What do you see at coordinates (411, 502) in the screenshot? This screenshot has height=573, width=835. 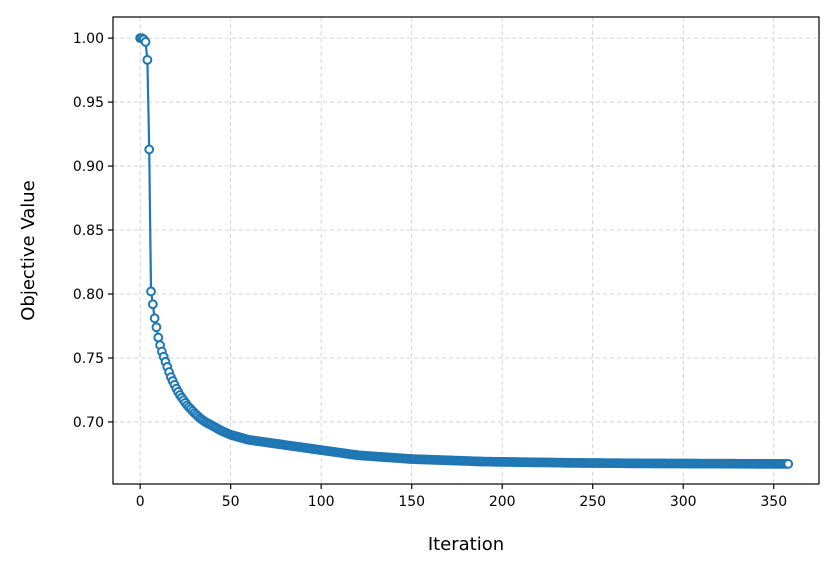 I see `x-tick-label: 150` at bounding box center [411, 502].